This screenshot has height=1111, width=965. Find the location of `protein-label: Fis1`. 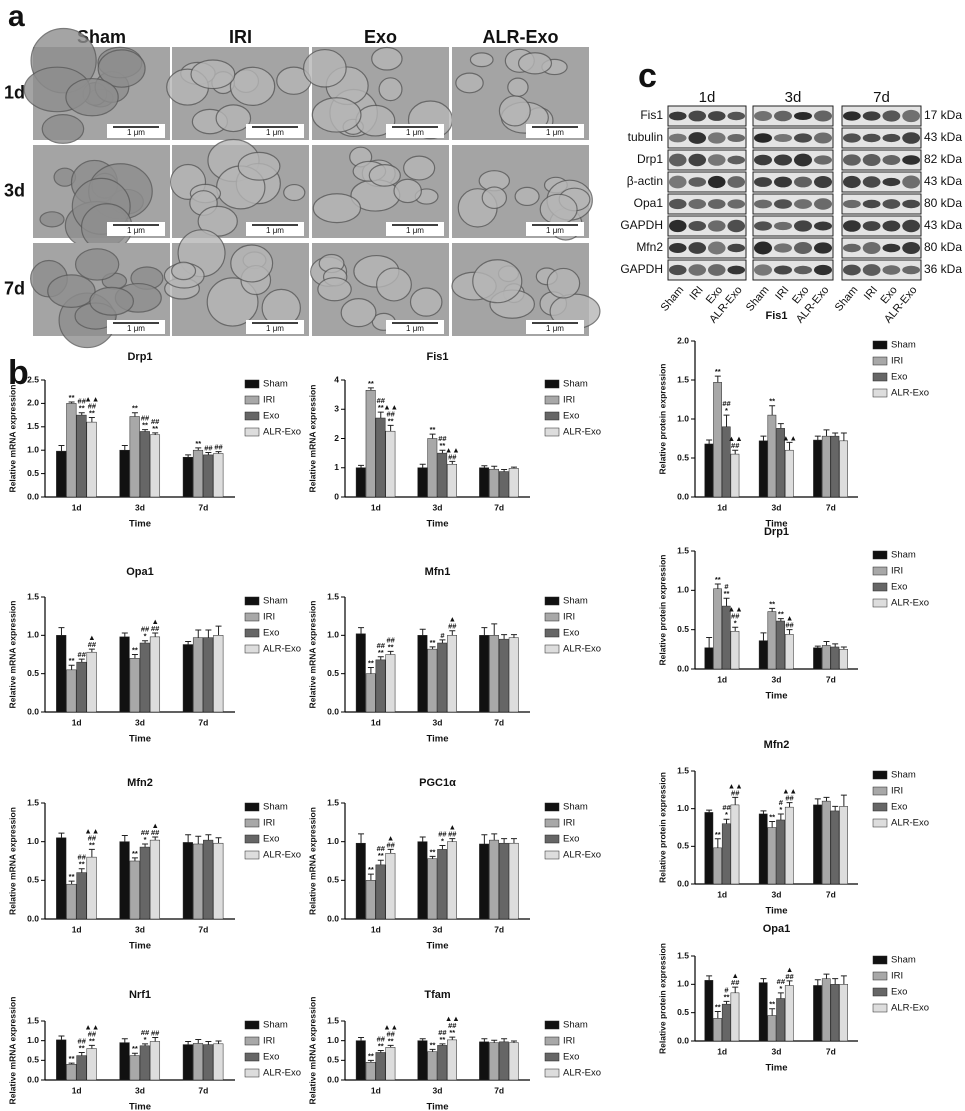

protein-label: Fis1 is located at coordinates (651, 115).